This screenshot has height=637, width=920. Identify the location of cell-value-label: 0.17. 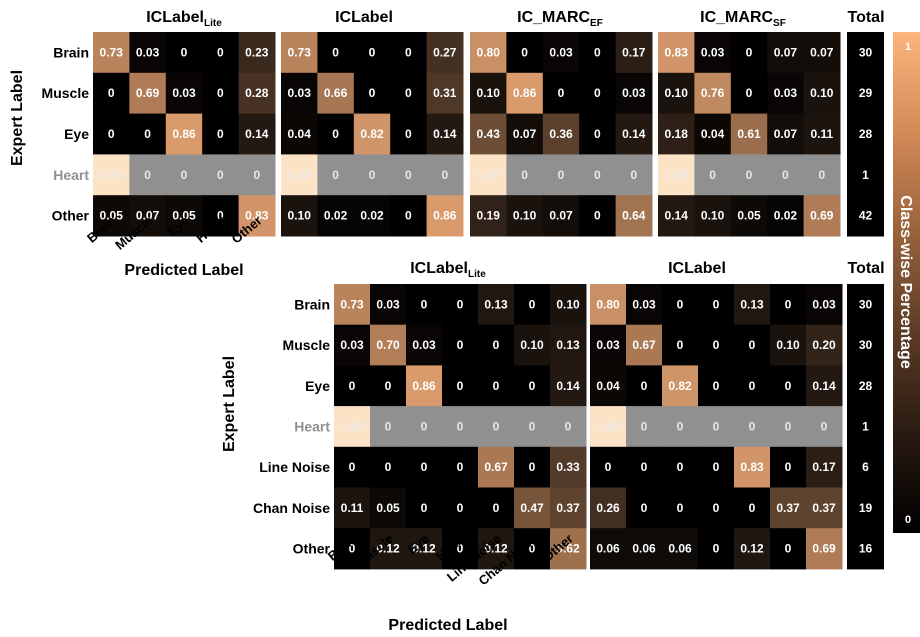
(824, 467).